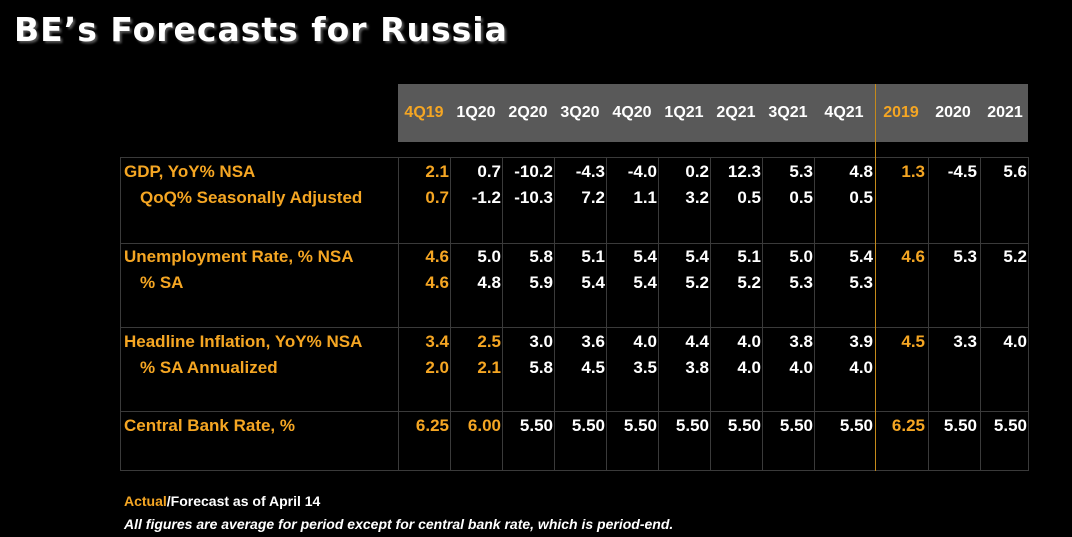 The image size is (1072, 537). I want to click on table-cell: -1.2, so click(486, 197).